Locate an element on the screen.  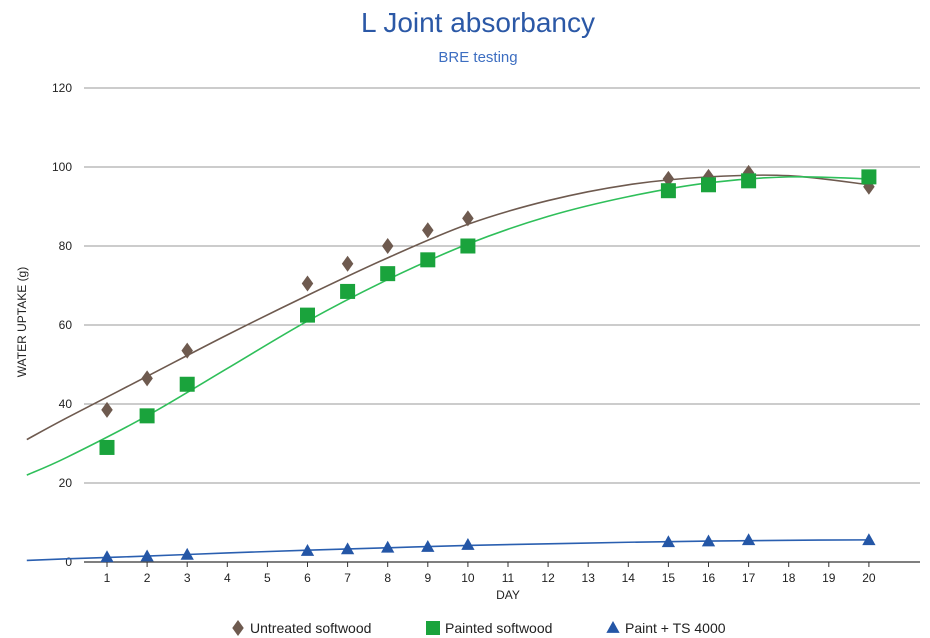
y-tick-label: 20 is located at coordinates (66, 483).